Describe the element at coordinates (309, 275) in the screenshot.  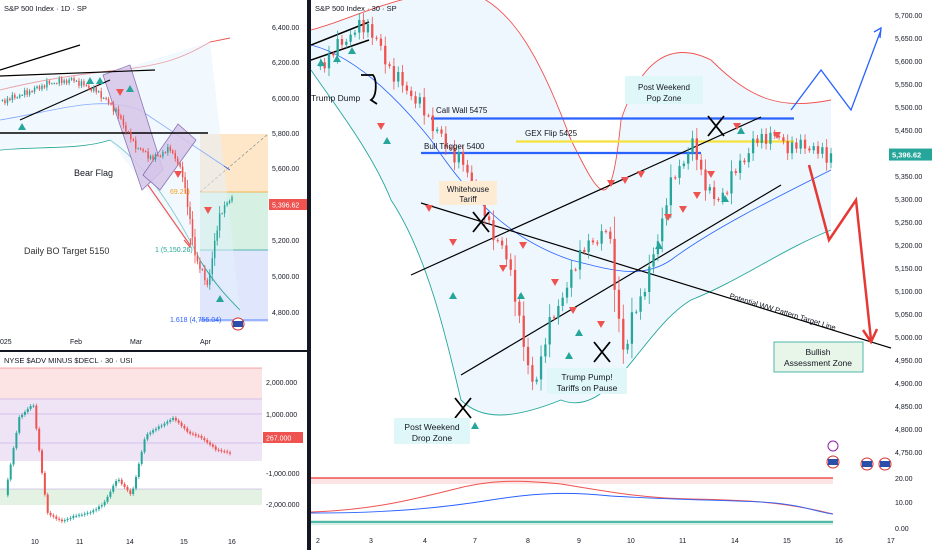
I see `vertical-divider` at that location.